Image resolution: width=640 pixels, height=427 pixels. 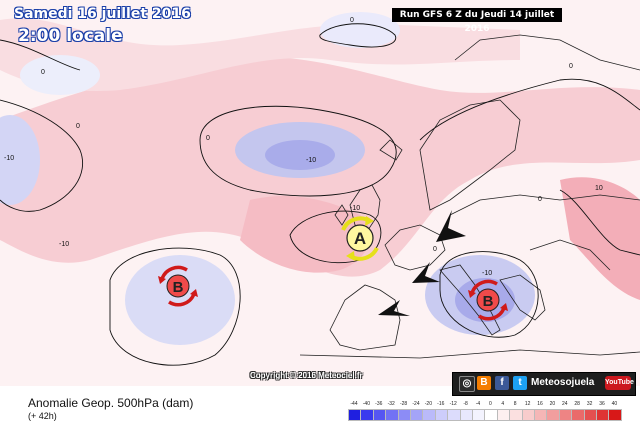 I want to click on scale-label: -40, so click(x=366, y=404).